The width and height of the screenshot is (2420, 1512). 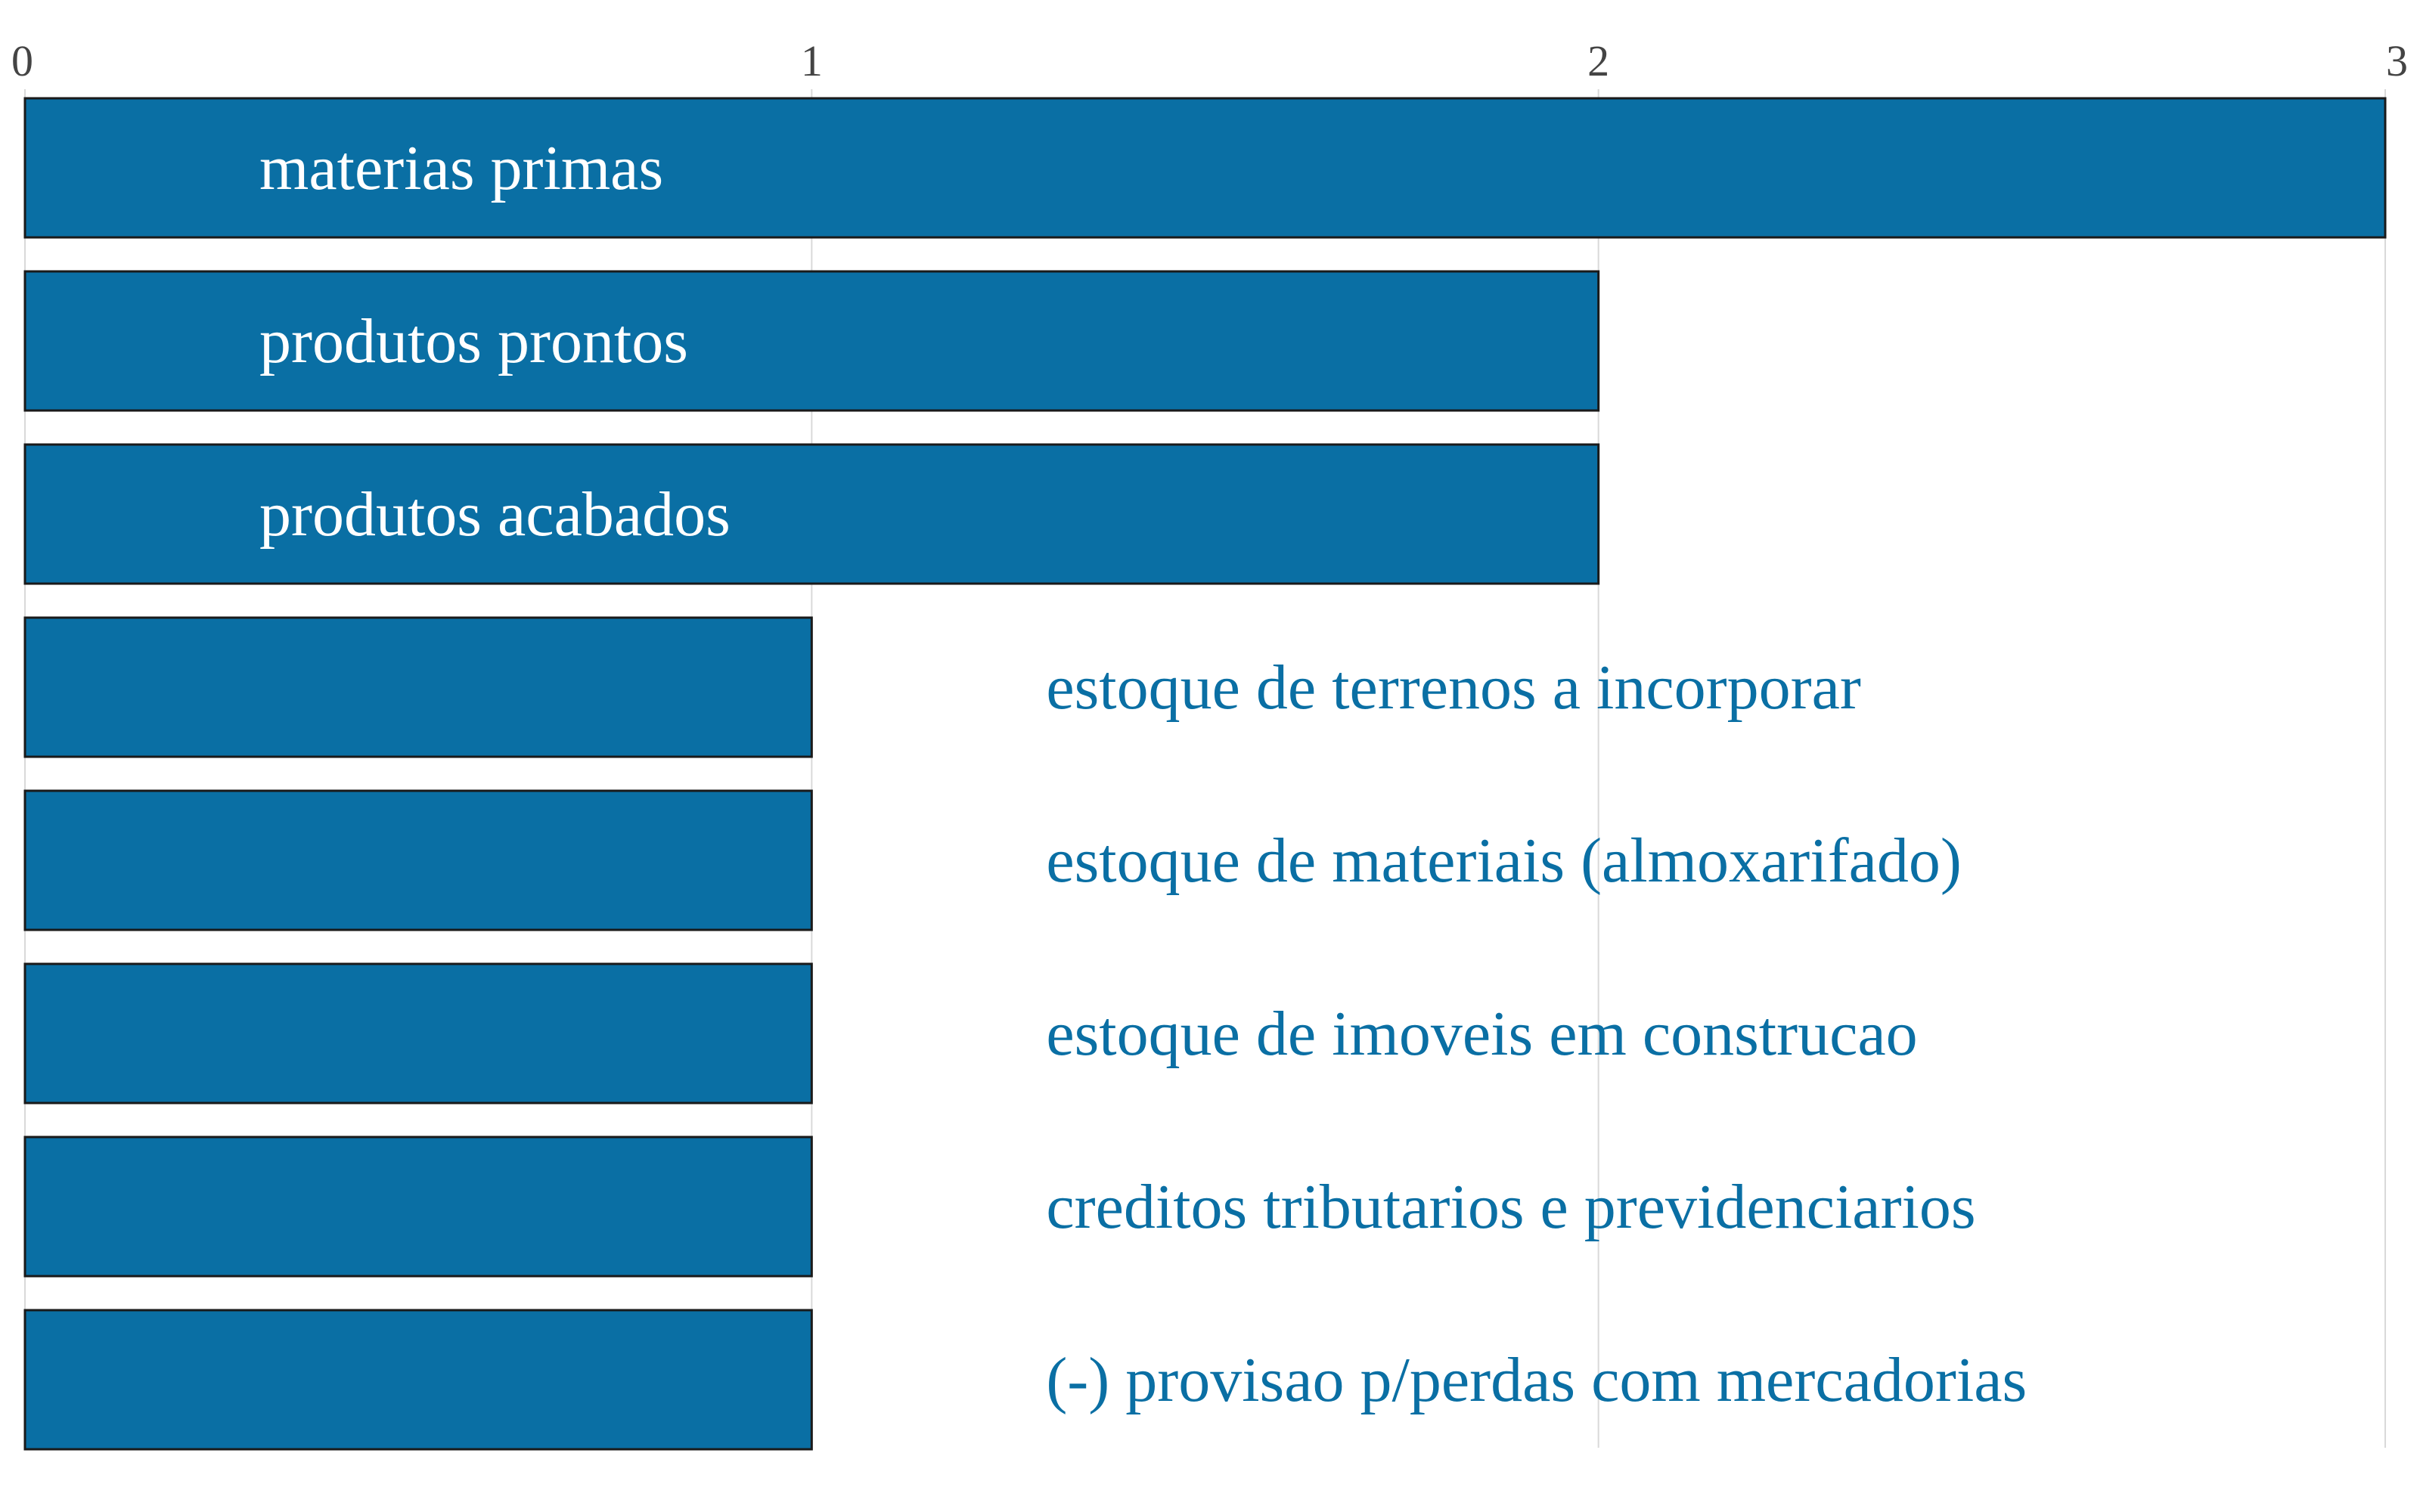 I want to click on bar-label-3: produtos acabados, so click(x=495, y=514).